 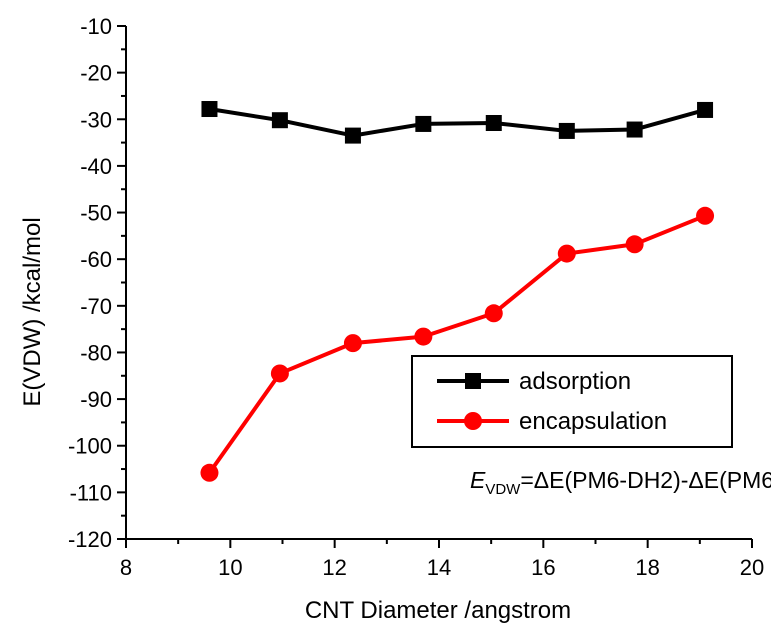 What do you see at coordinates (503, 489) in the screenshot?
I see `formula-subscript: VDW` at bounding box center [503, 489].